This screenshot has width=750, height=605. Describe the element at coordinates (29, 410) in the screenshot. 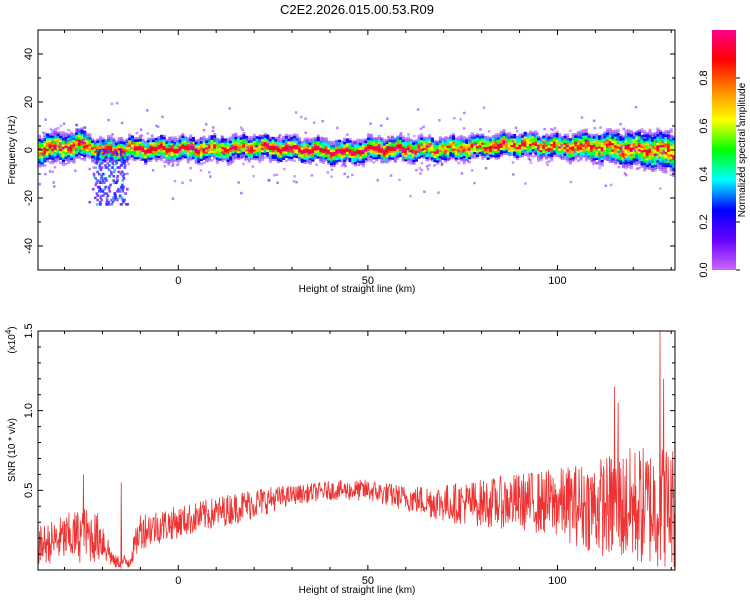

I see `snr-y-tick-label: 1.0` at that location.